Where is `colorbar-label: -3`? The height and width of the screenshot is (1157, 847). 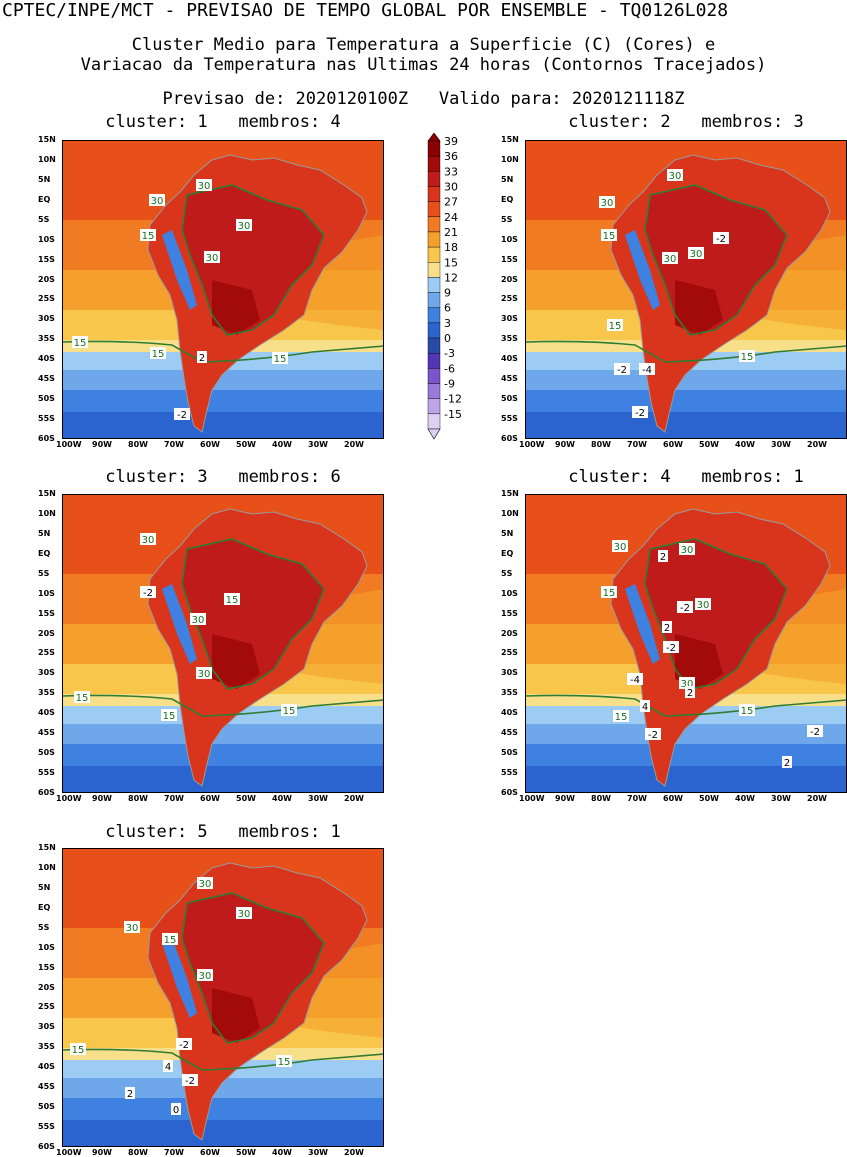 colorbar-label: -3 is located at coordinates (449, 353).